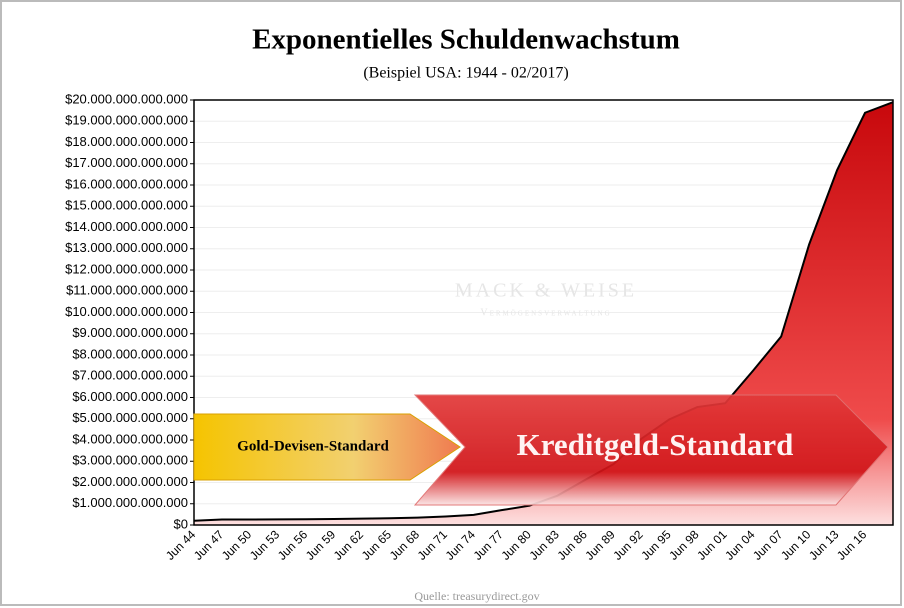  What do you see at coordinates (126, 162) in the screenshot?
I see `y-tick-label: $17.000.000.000.000` at bounding box center [126, 162].